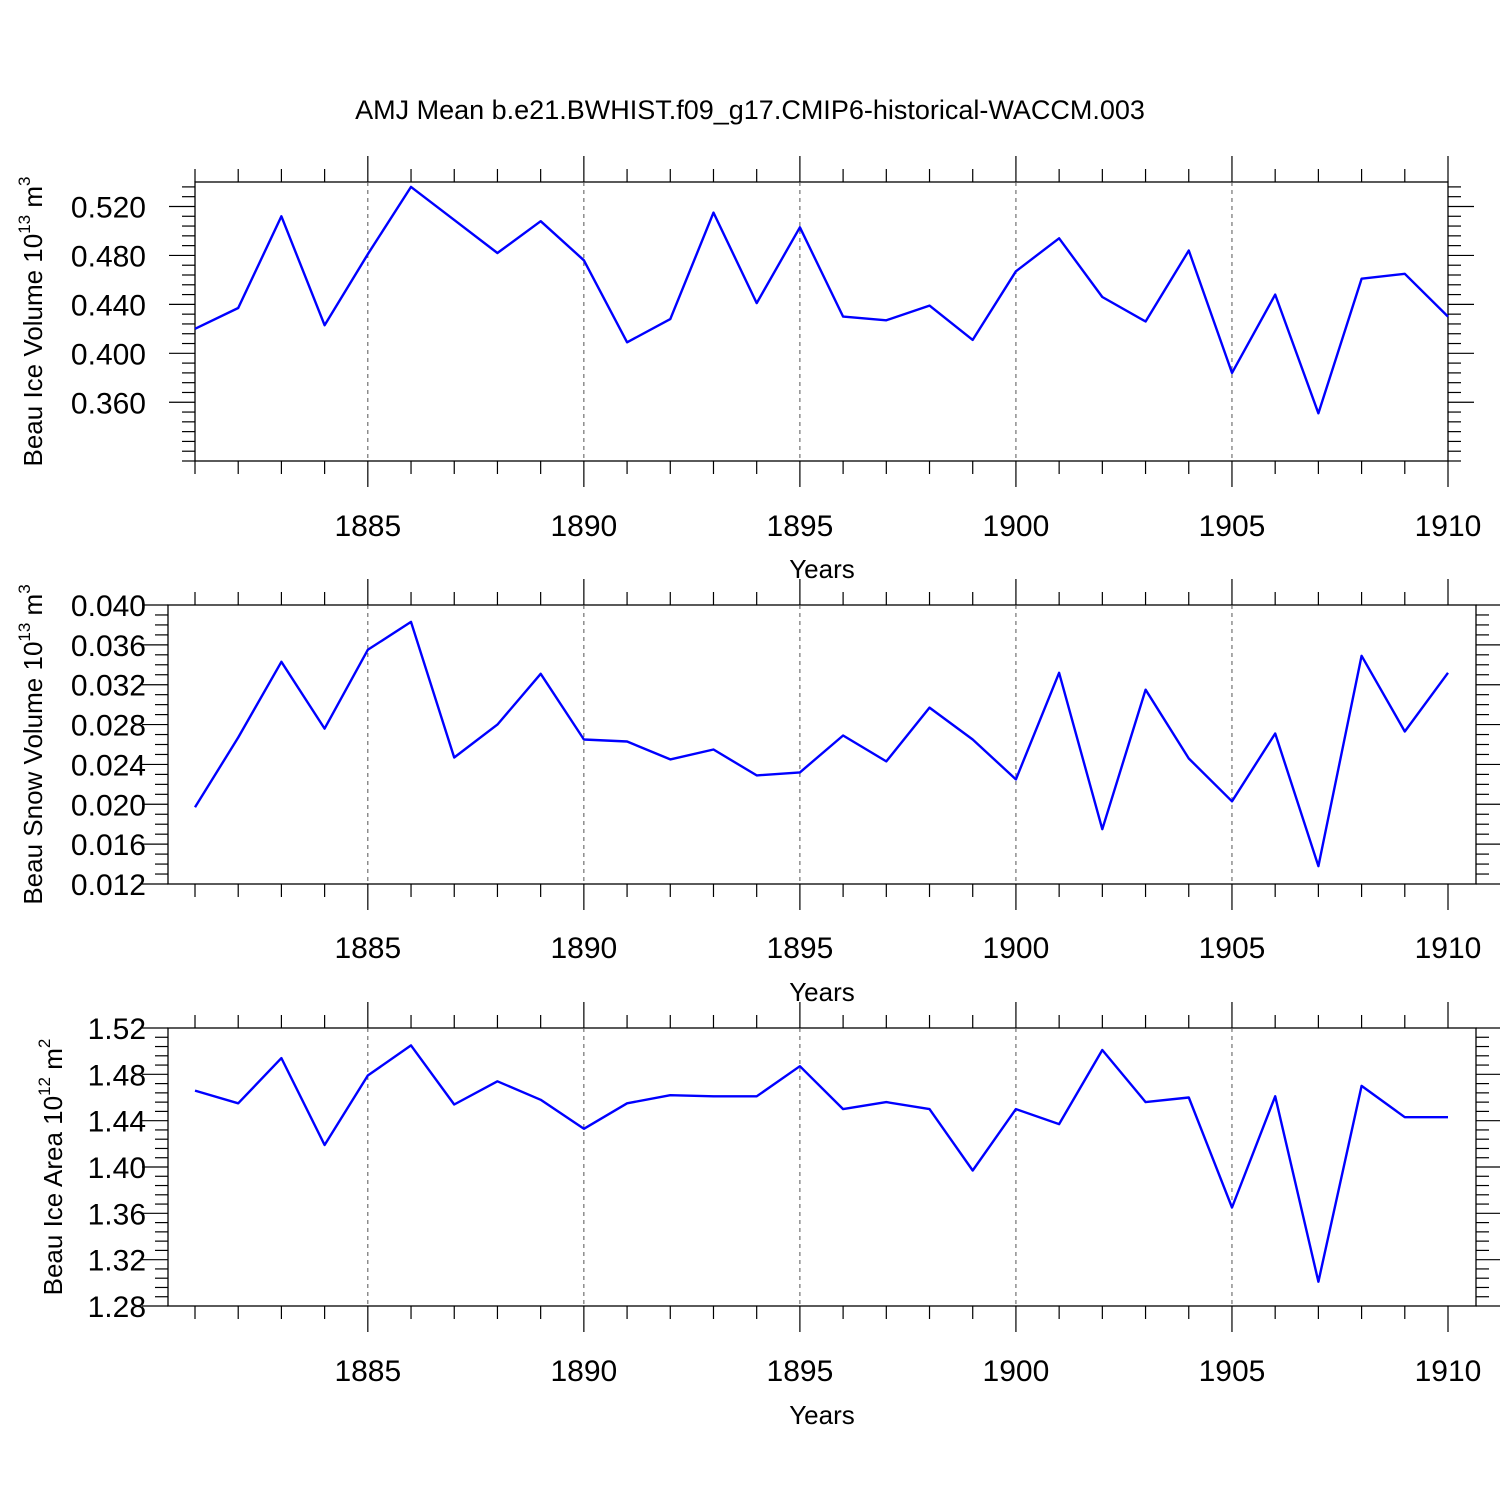 This screenshot has height=1500, width=1500. I want to click on y-tick-label: 1.44, so click(117, 1122).